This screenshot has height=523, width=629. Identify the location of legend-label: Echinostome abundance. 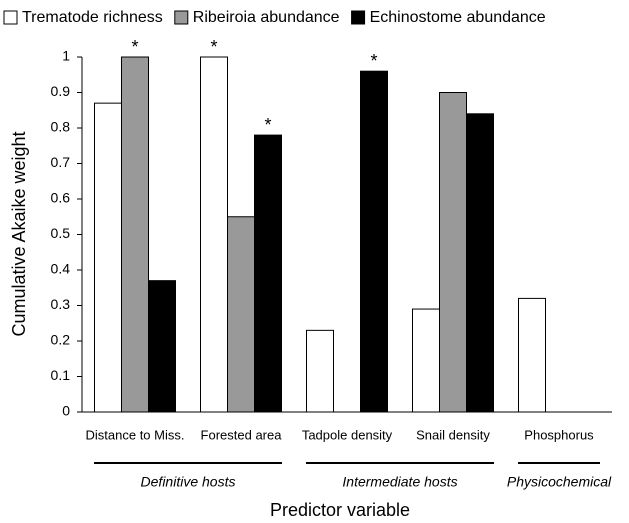
(458, 17).